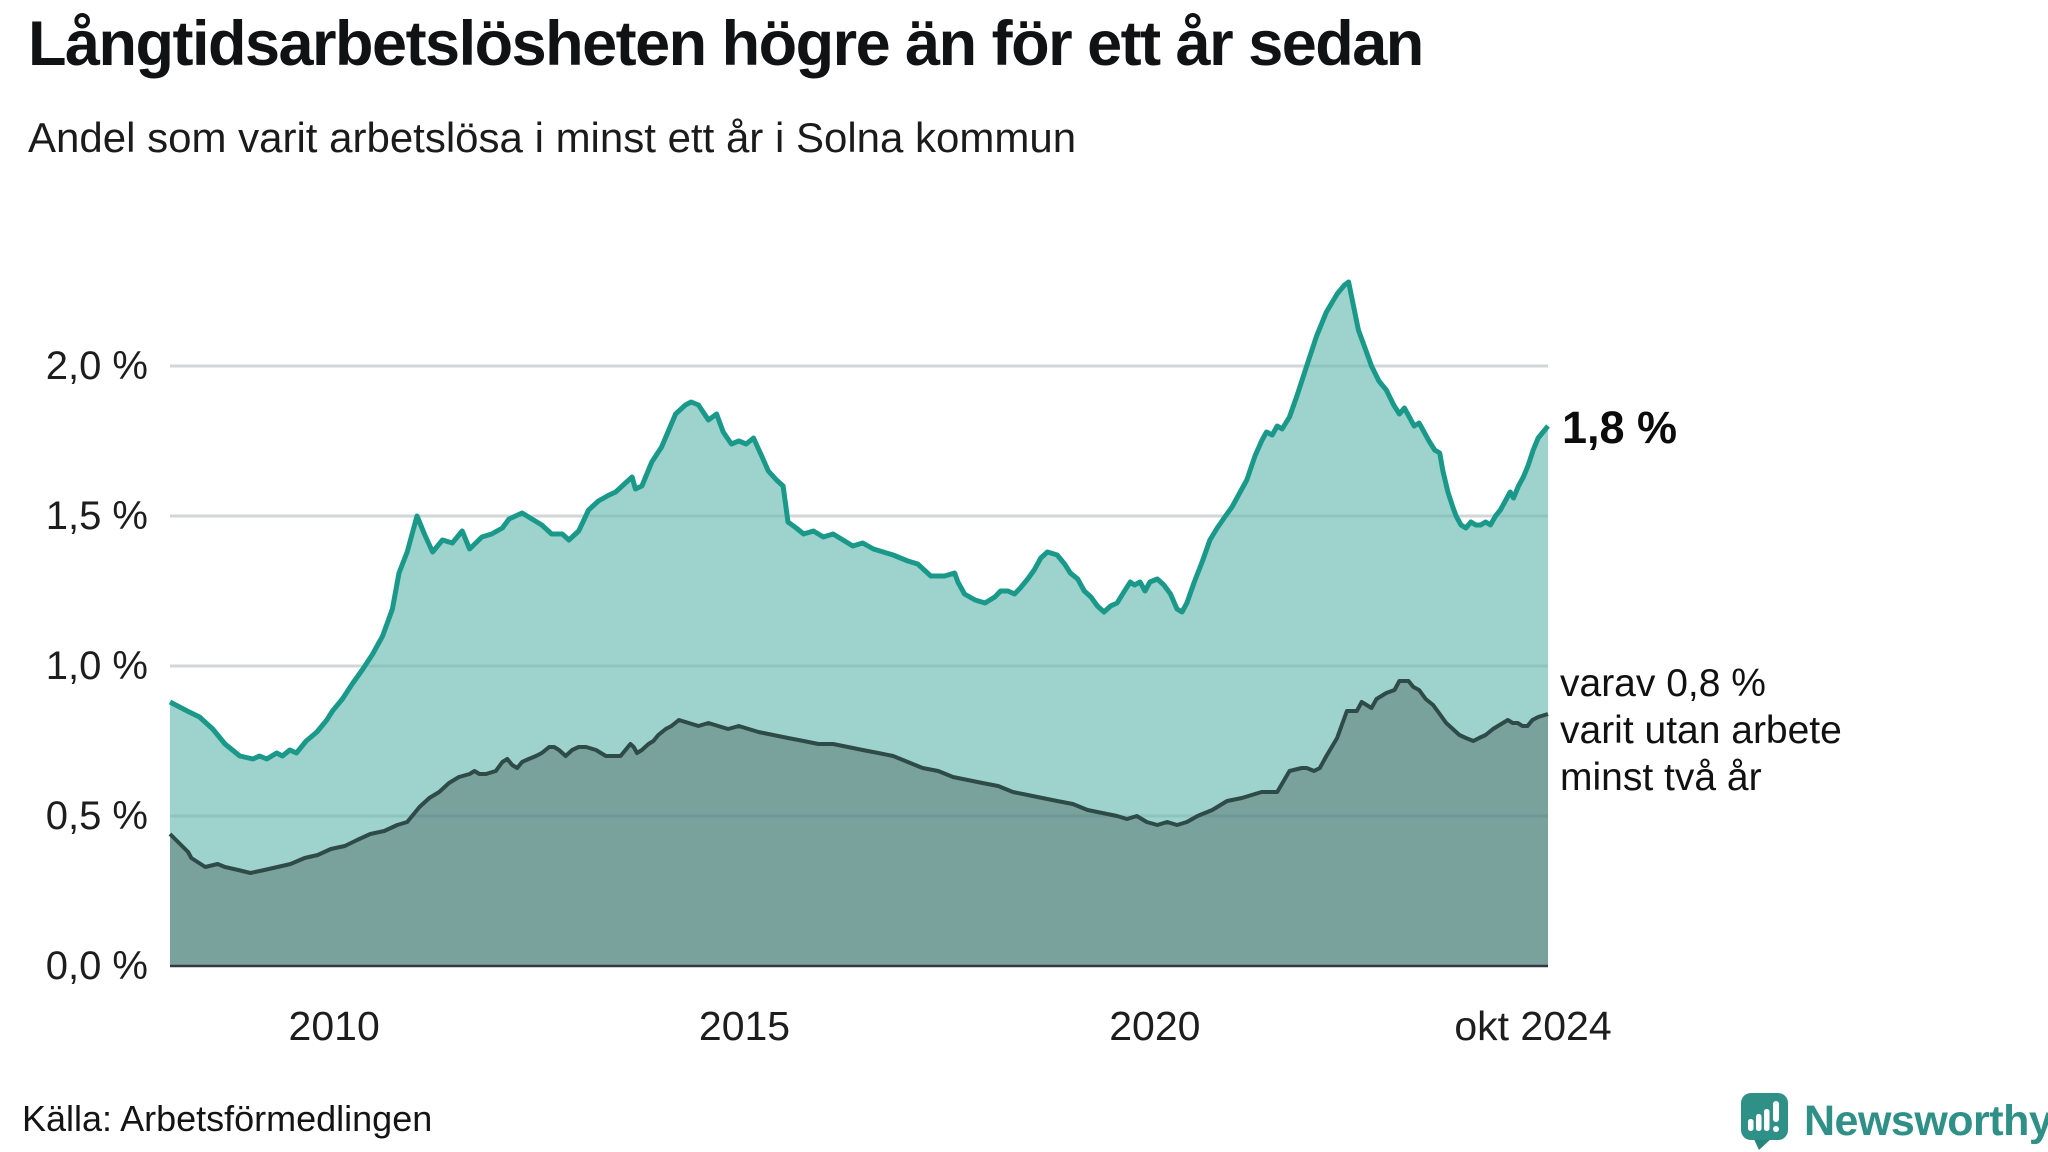 This screenshot has width=2048, height=1152. I want to click on x-axis-tick-label: 2020, so click(1155, 1026).